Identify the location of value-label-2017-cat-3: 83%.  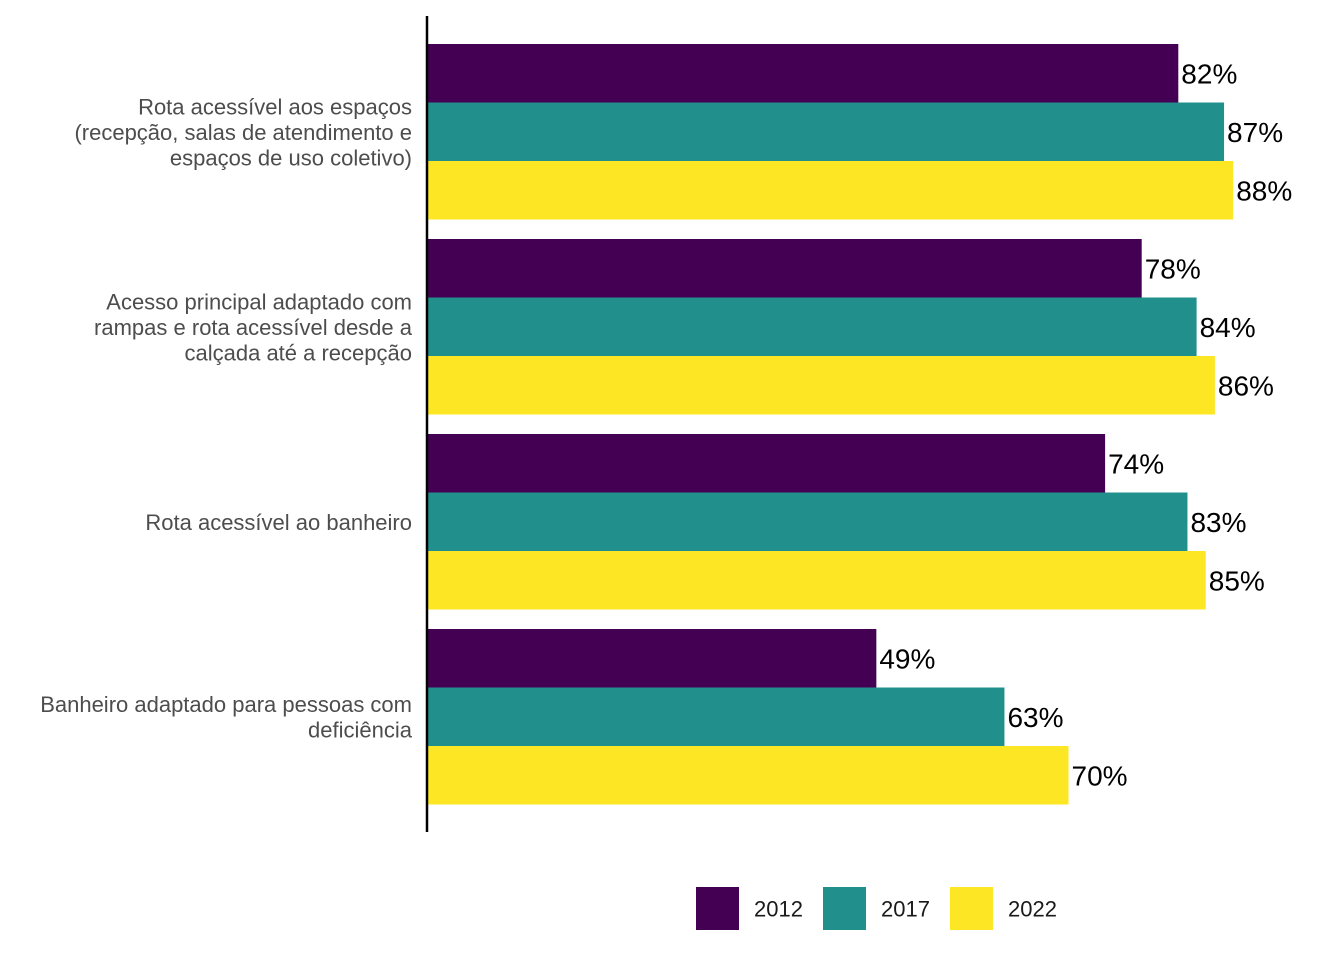
(1218, 522).